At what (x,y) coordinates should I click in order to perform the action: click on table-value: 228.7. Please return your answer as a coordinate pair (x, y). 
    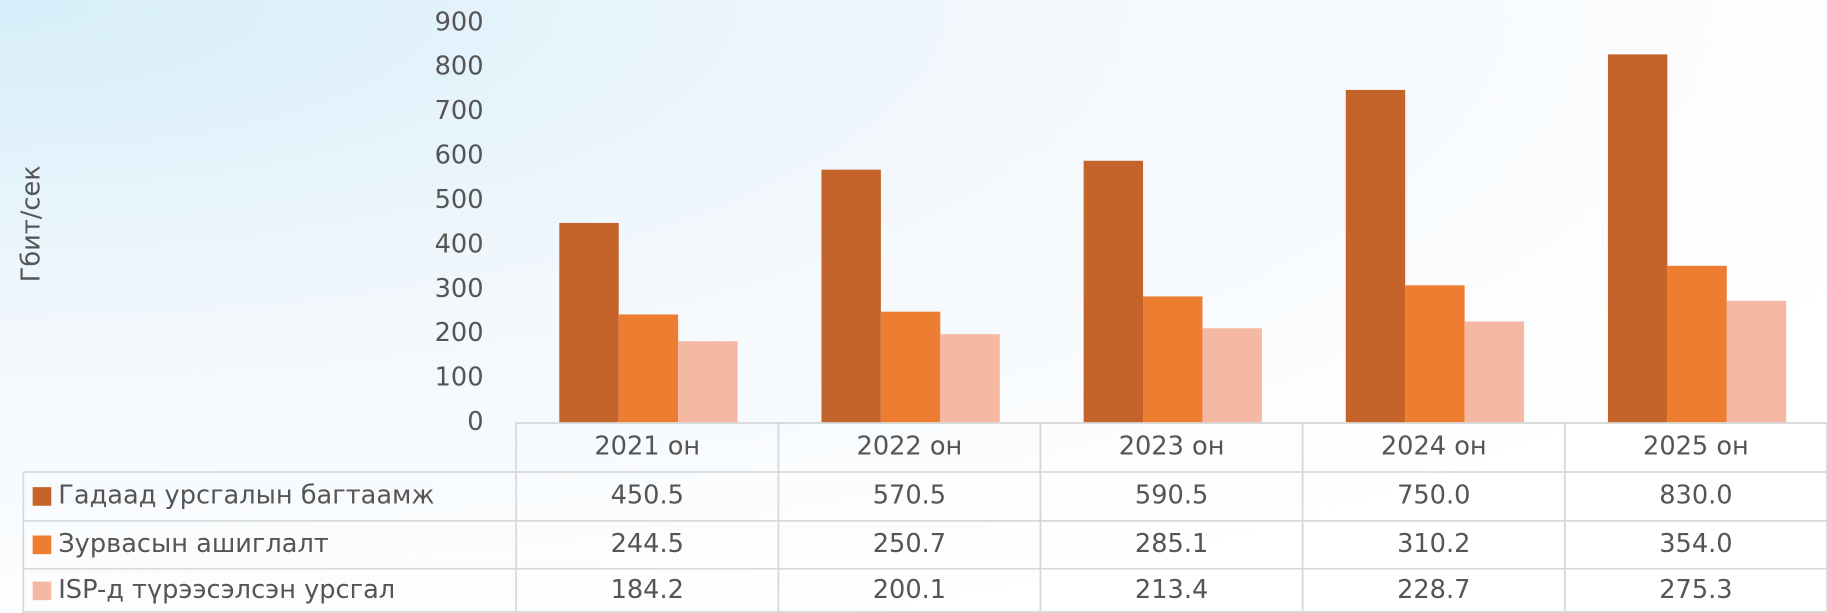
    Looking at the image, I should click on (1433, 590).